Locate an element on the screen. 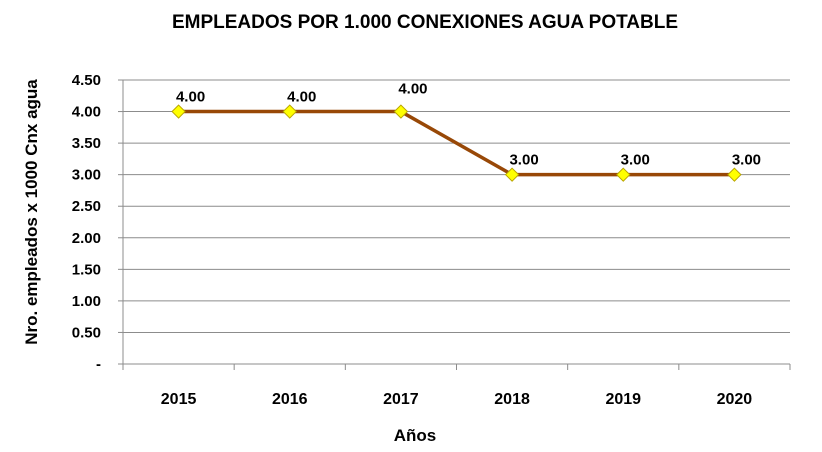 The height and width of the screenshot is (452, 822). y-tick-label: 4.00 is located at coordinates (86, 112).